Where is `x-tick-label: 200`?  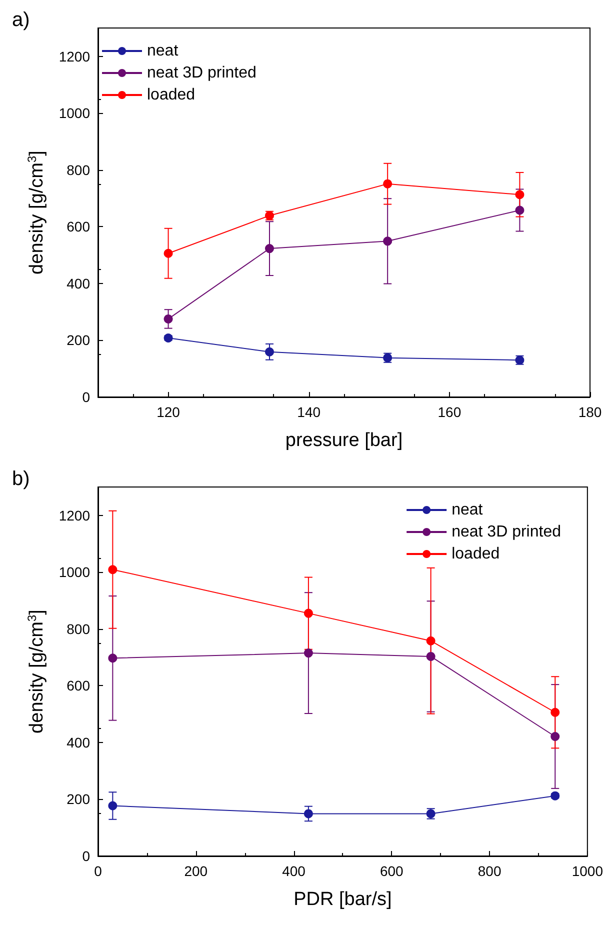 x-tick-label: 200 is located at coordinates (196, 871).